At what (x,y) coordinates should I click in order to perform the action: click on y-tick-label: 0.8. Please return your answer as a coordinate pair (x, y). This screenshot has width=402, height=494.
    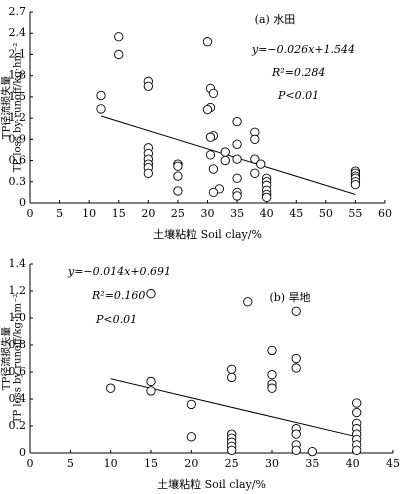
    Looking at the image, I should click on (18, 344).